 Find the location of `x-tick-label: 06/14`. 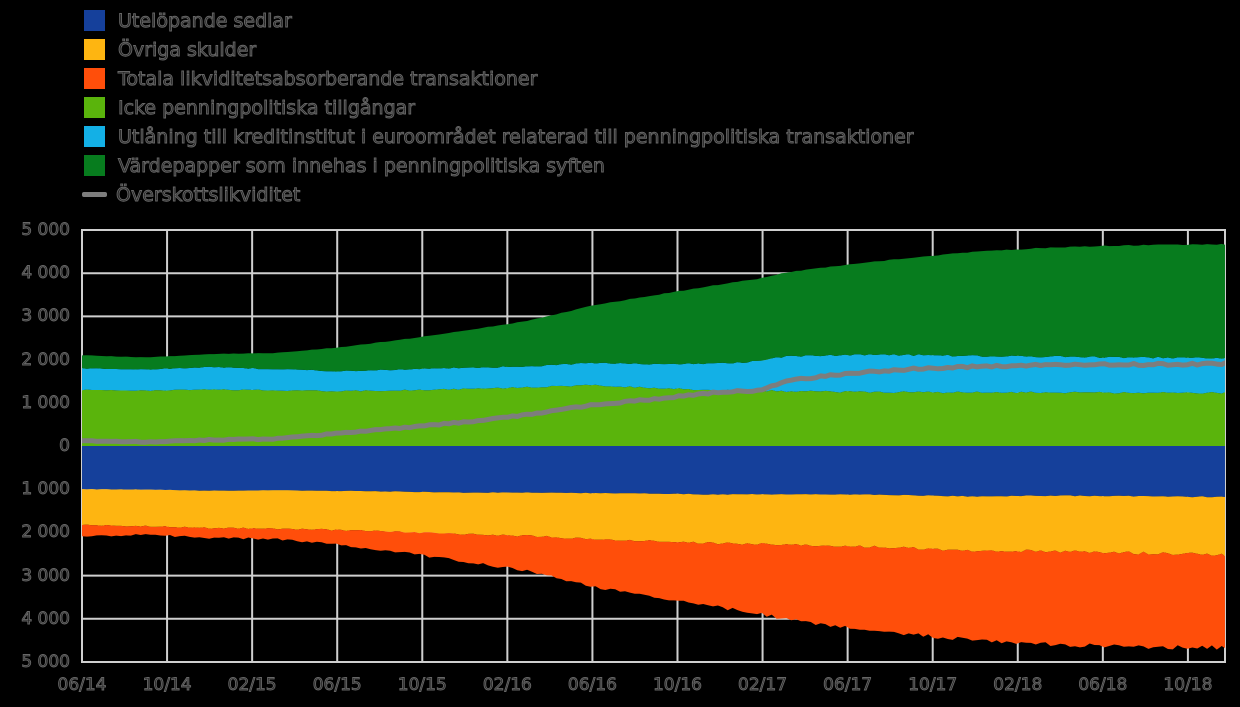

x-tick-label: 06/14 is located at coordinates (82, 685).